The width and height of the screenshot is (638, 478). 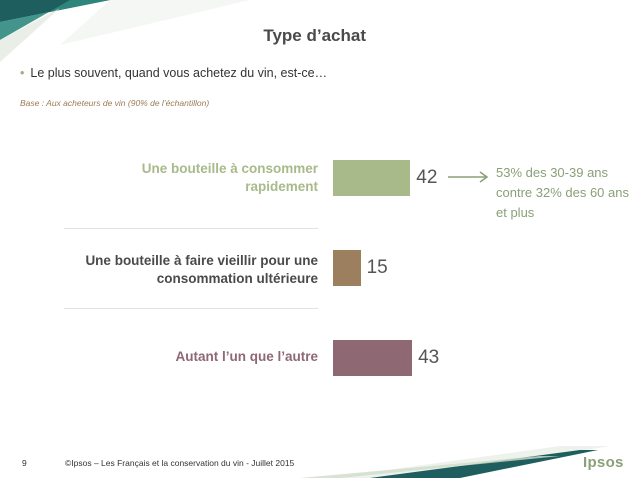 I want to click on bar-value-label: 43, so click(x=429, y=357).